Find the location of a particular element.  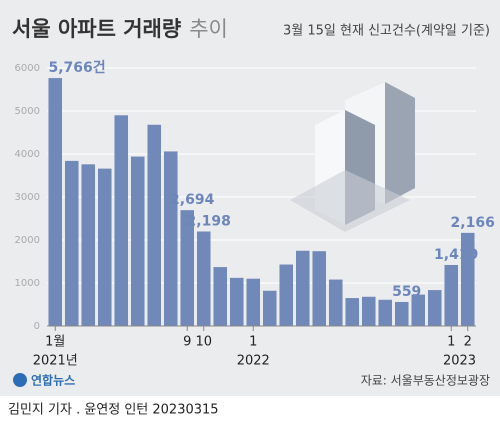

logo-icon is located at coordinates (20, 380).